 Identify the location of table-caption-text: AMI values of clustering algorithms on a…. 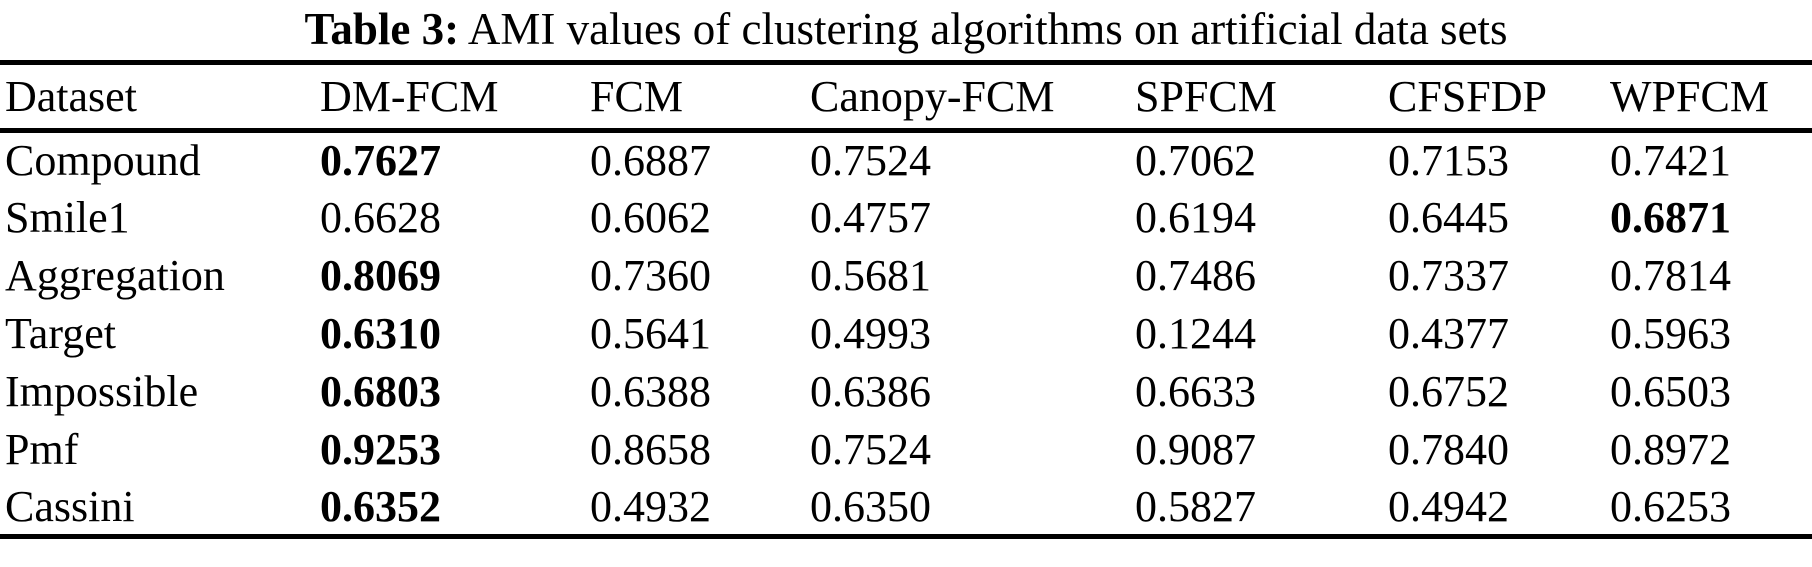
(983, 29).